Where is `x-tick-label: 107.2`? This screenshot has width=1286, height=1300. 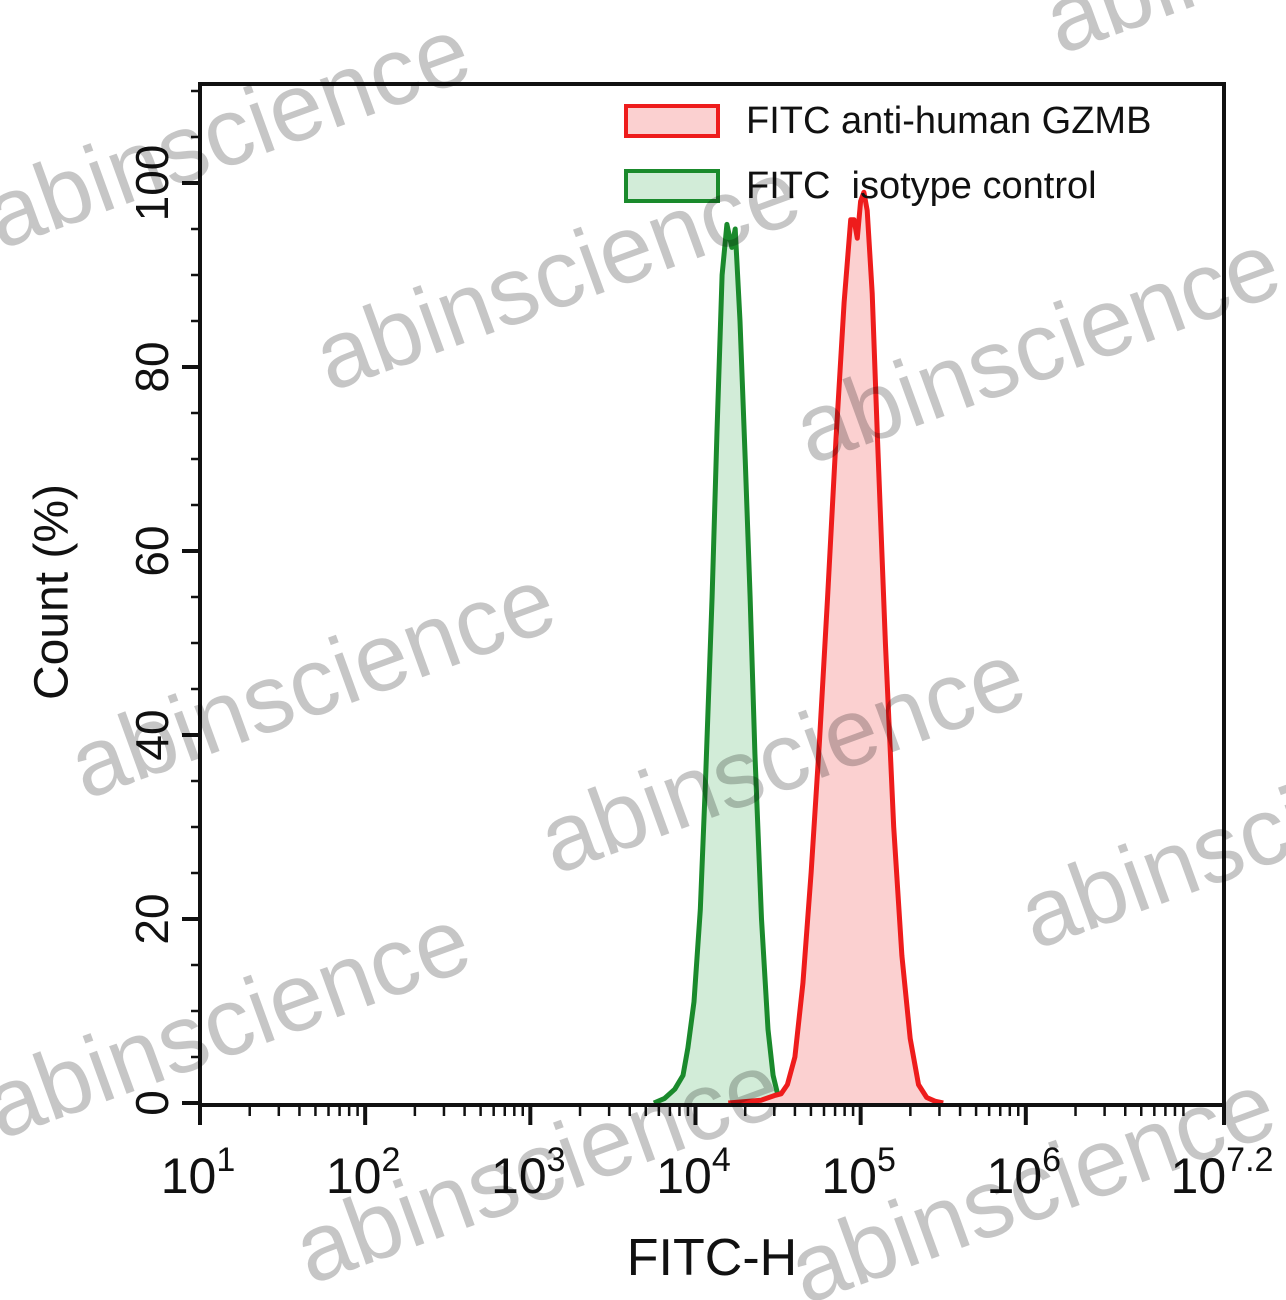
x-tick-label: 107.2 is located at coordinates (1222, 1172).